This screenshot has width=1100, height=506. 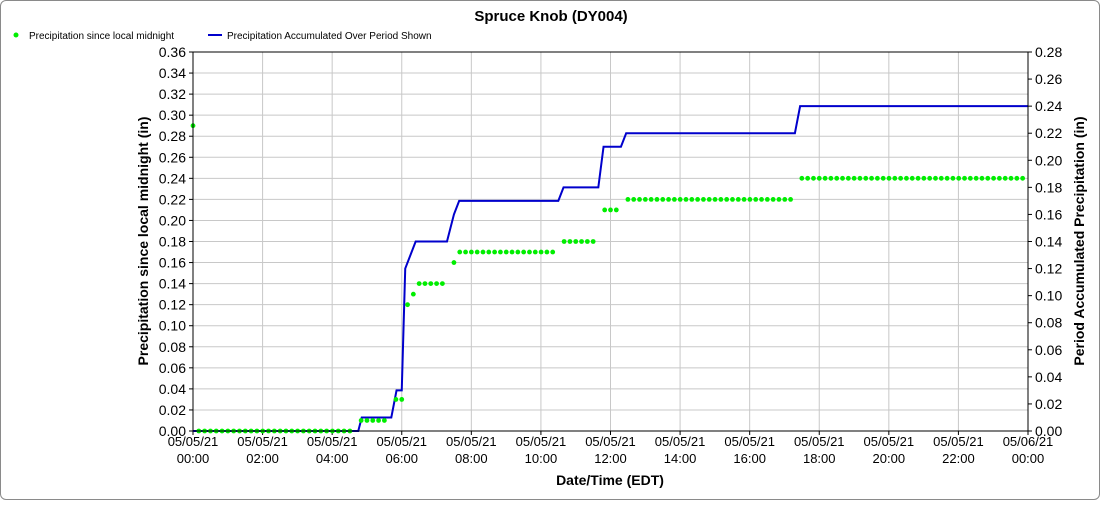 I want to click on legend-label-since-midnight: Precipitation since local midnight, so click(x=101, y=36).